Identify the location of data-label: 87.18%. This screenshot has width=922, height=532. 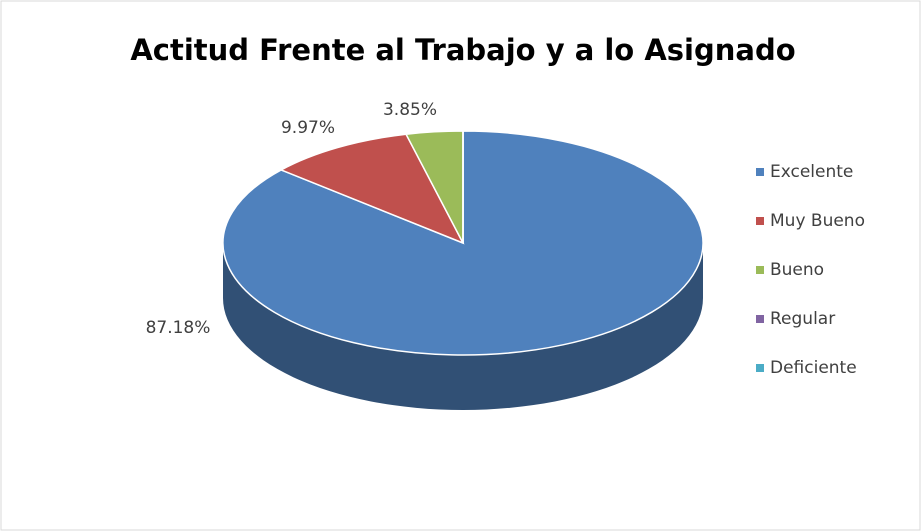
(178, 328).